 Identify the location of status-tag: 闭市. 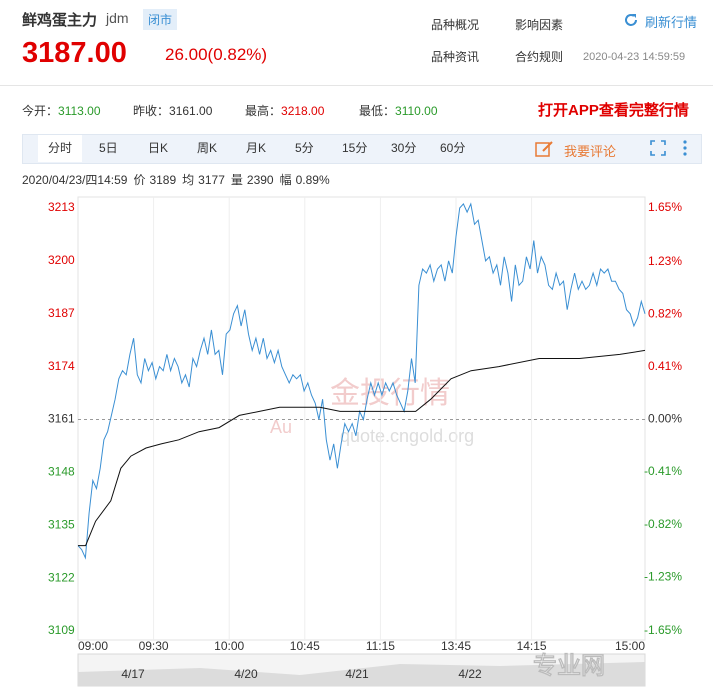
(160, 19).